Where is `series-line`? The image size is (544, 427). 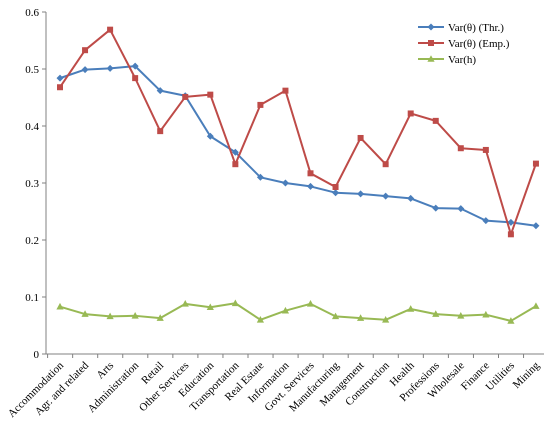
series-line is located at coordinates (298, 312).